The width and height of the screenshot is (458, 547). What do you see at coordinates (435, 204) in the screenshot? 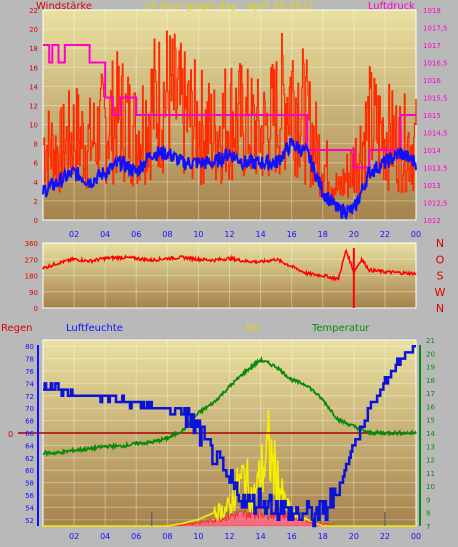
I see `pressure-tick-label: 1012,5` at bounding box center [435, 204].